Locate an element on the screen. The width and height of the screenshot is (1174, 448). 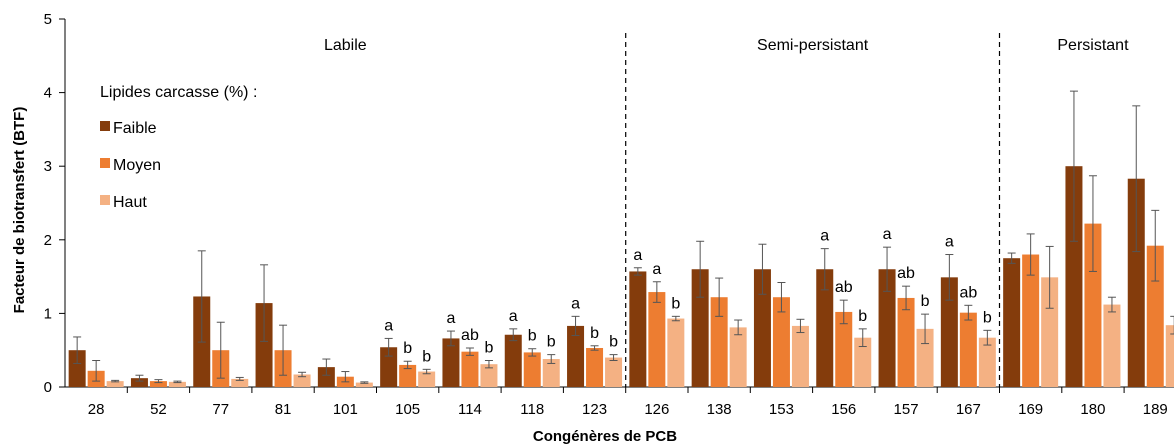
x-axis-title: Congénères de PCB is located at coordinates (605, 436).